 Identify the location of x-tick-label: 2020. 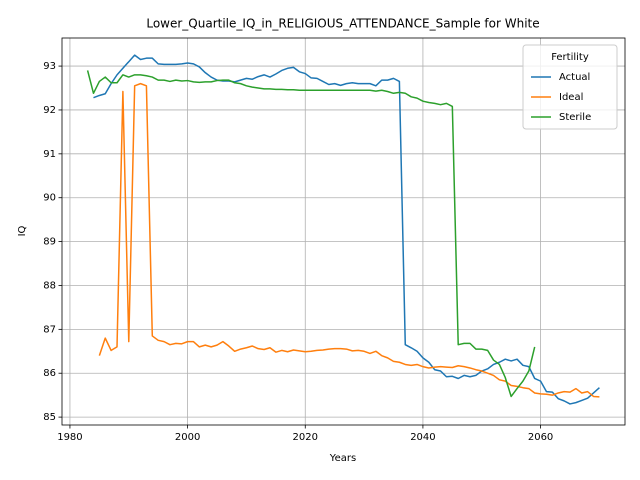
(305, 437).